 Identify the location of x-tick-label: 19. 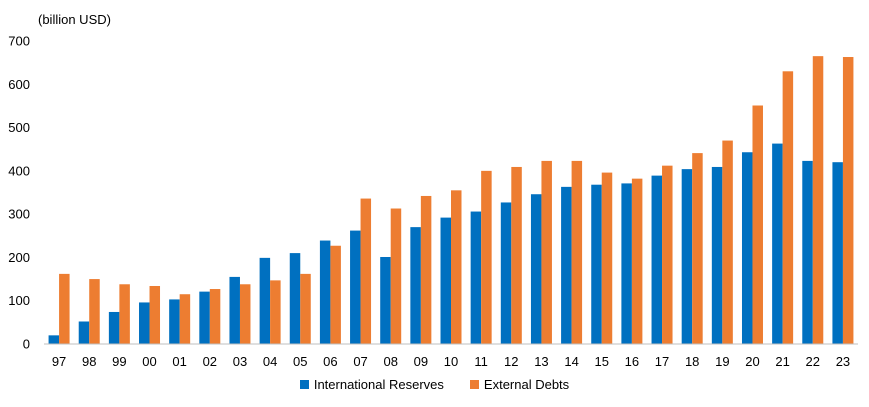
(722, 361).